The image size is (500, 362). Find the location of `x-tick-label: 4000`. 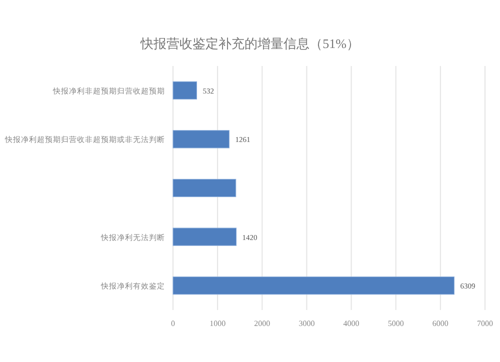

x-tick-label: 4000 is located at coordinates (351, 323).